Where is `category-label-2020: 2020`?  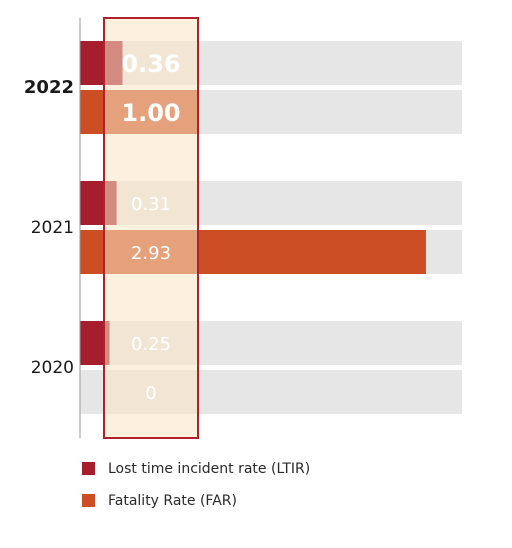
category-label-2020: 2020 is located at coordinates (52, 368).